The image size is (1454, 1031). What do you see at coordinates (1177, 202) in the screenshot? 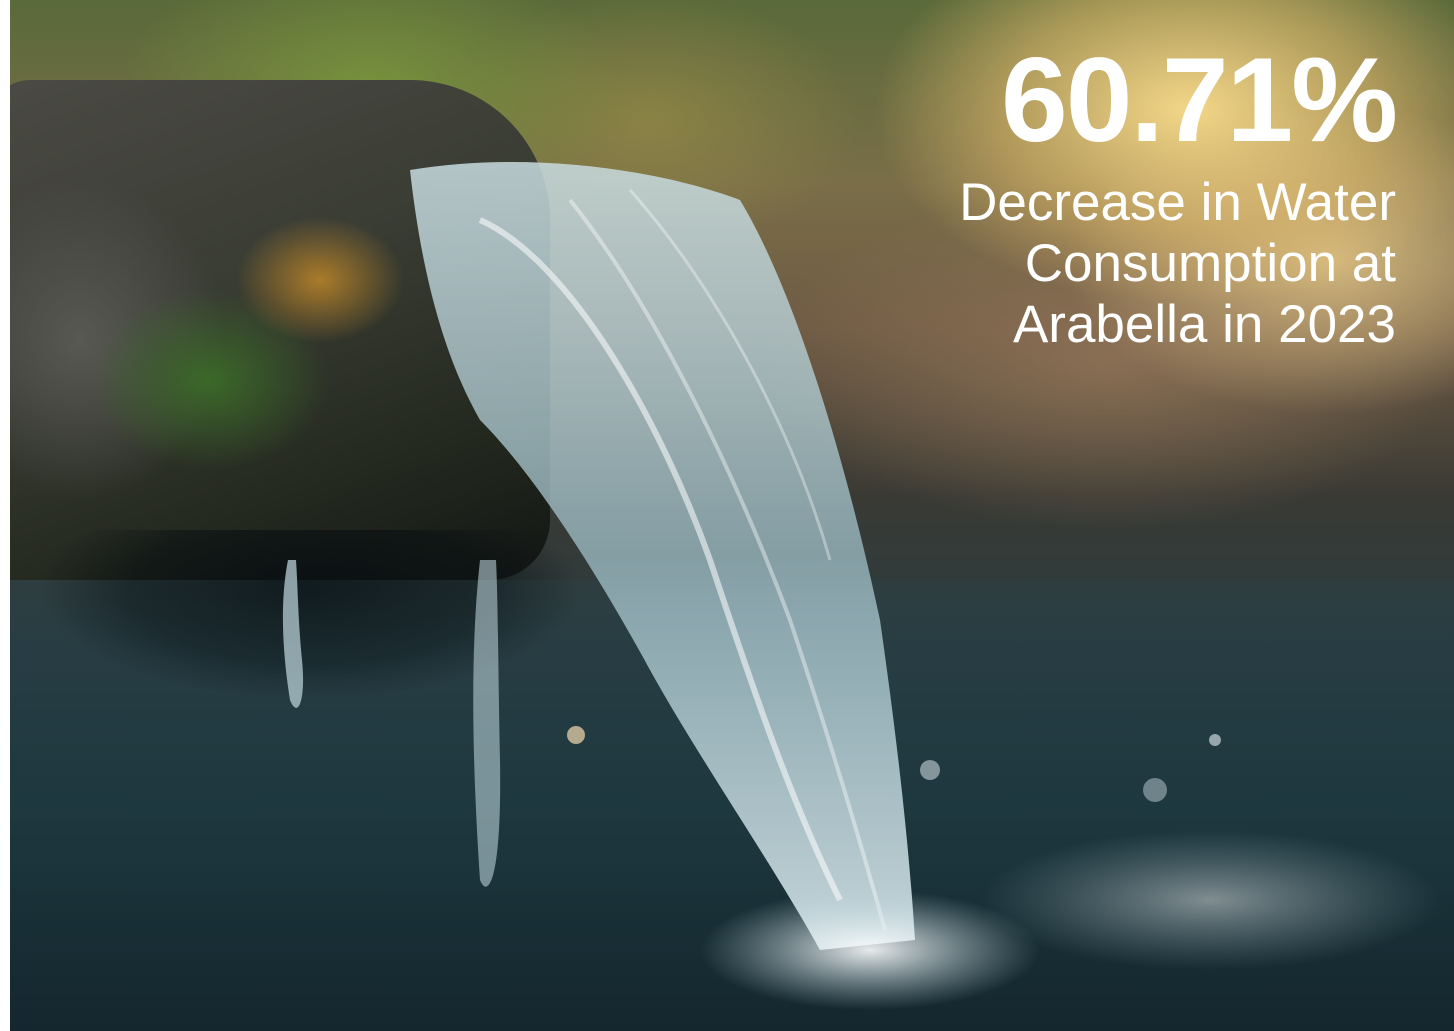
I see `stat-label-line: Decrease in Water` at bounding box center [1177, 202].